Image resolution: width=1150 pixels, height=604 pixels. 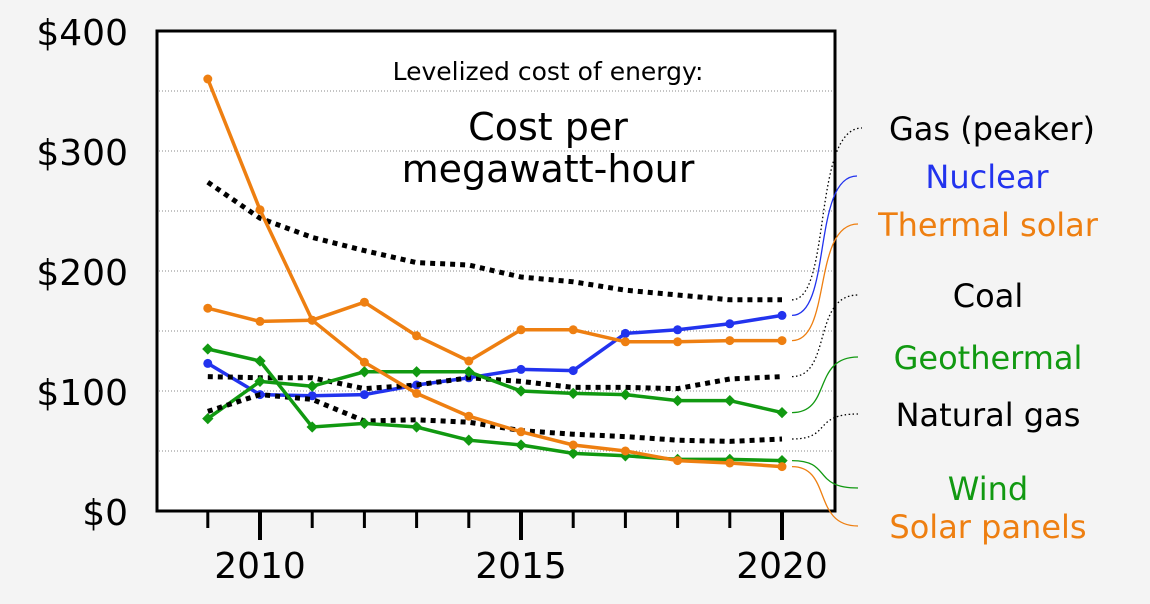 I want to click on y-tick-label: $300, so click(x=82, y=153).